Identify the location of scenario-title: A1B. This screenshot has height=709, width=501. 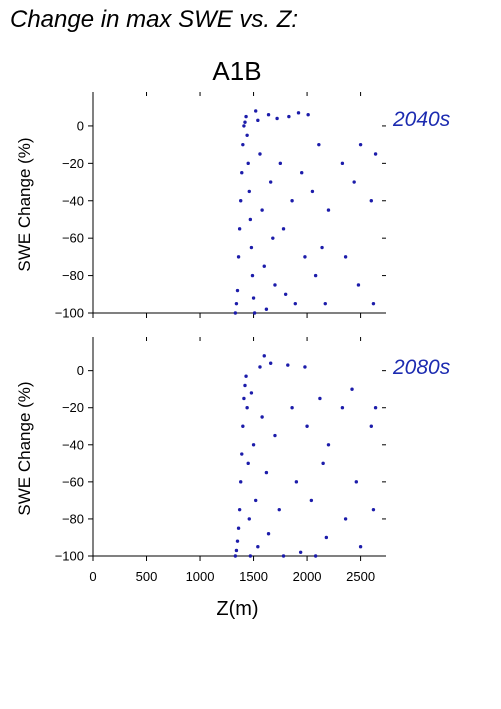
(237, 71).